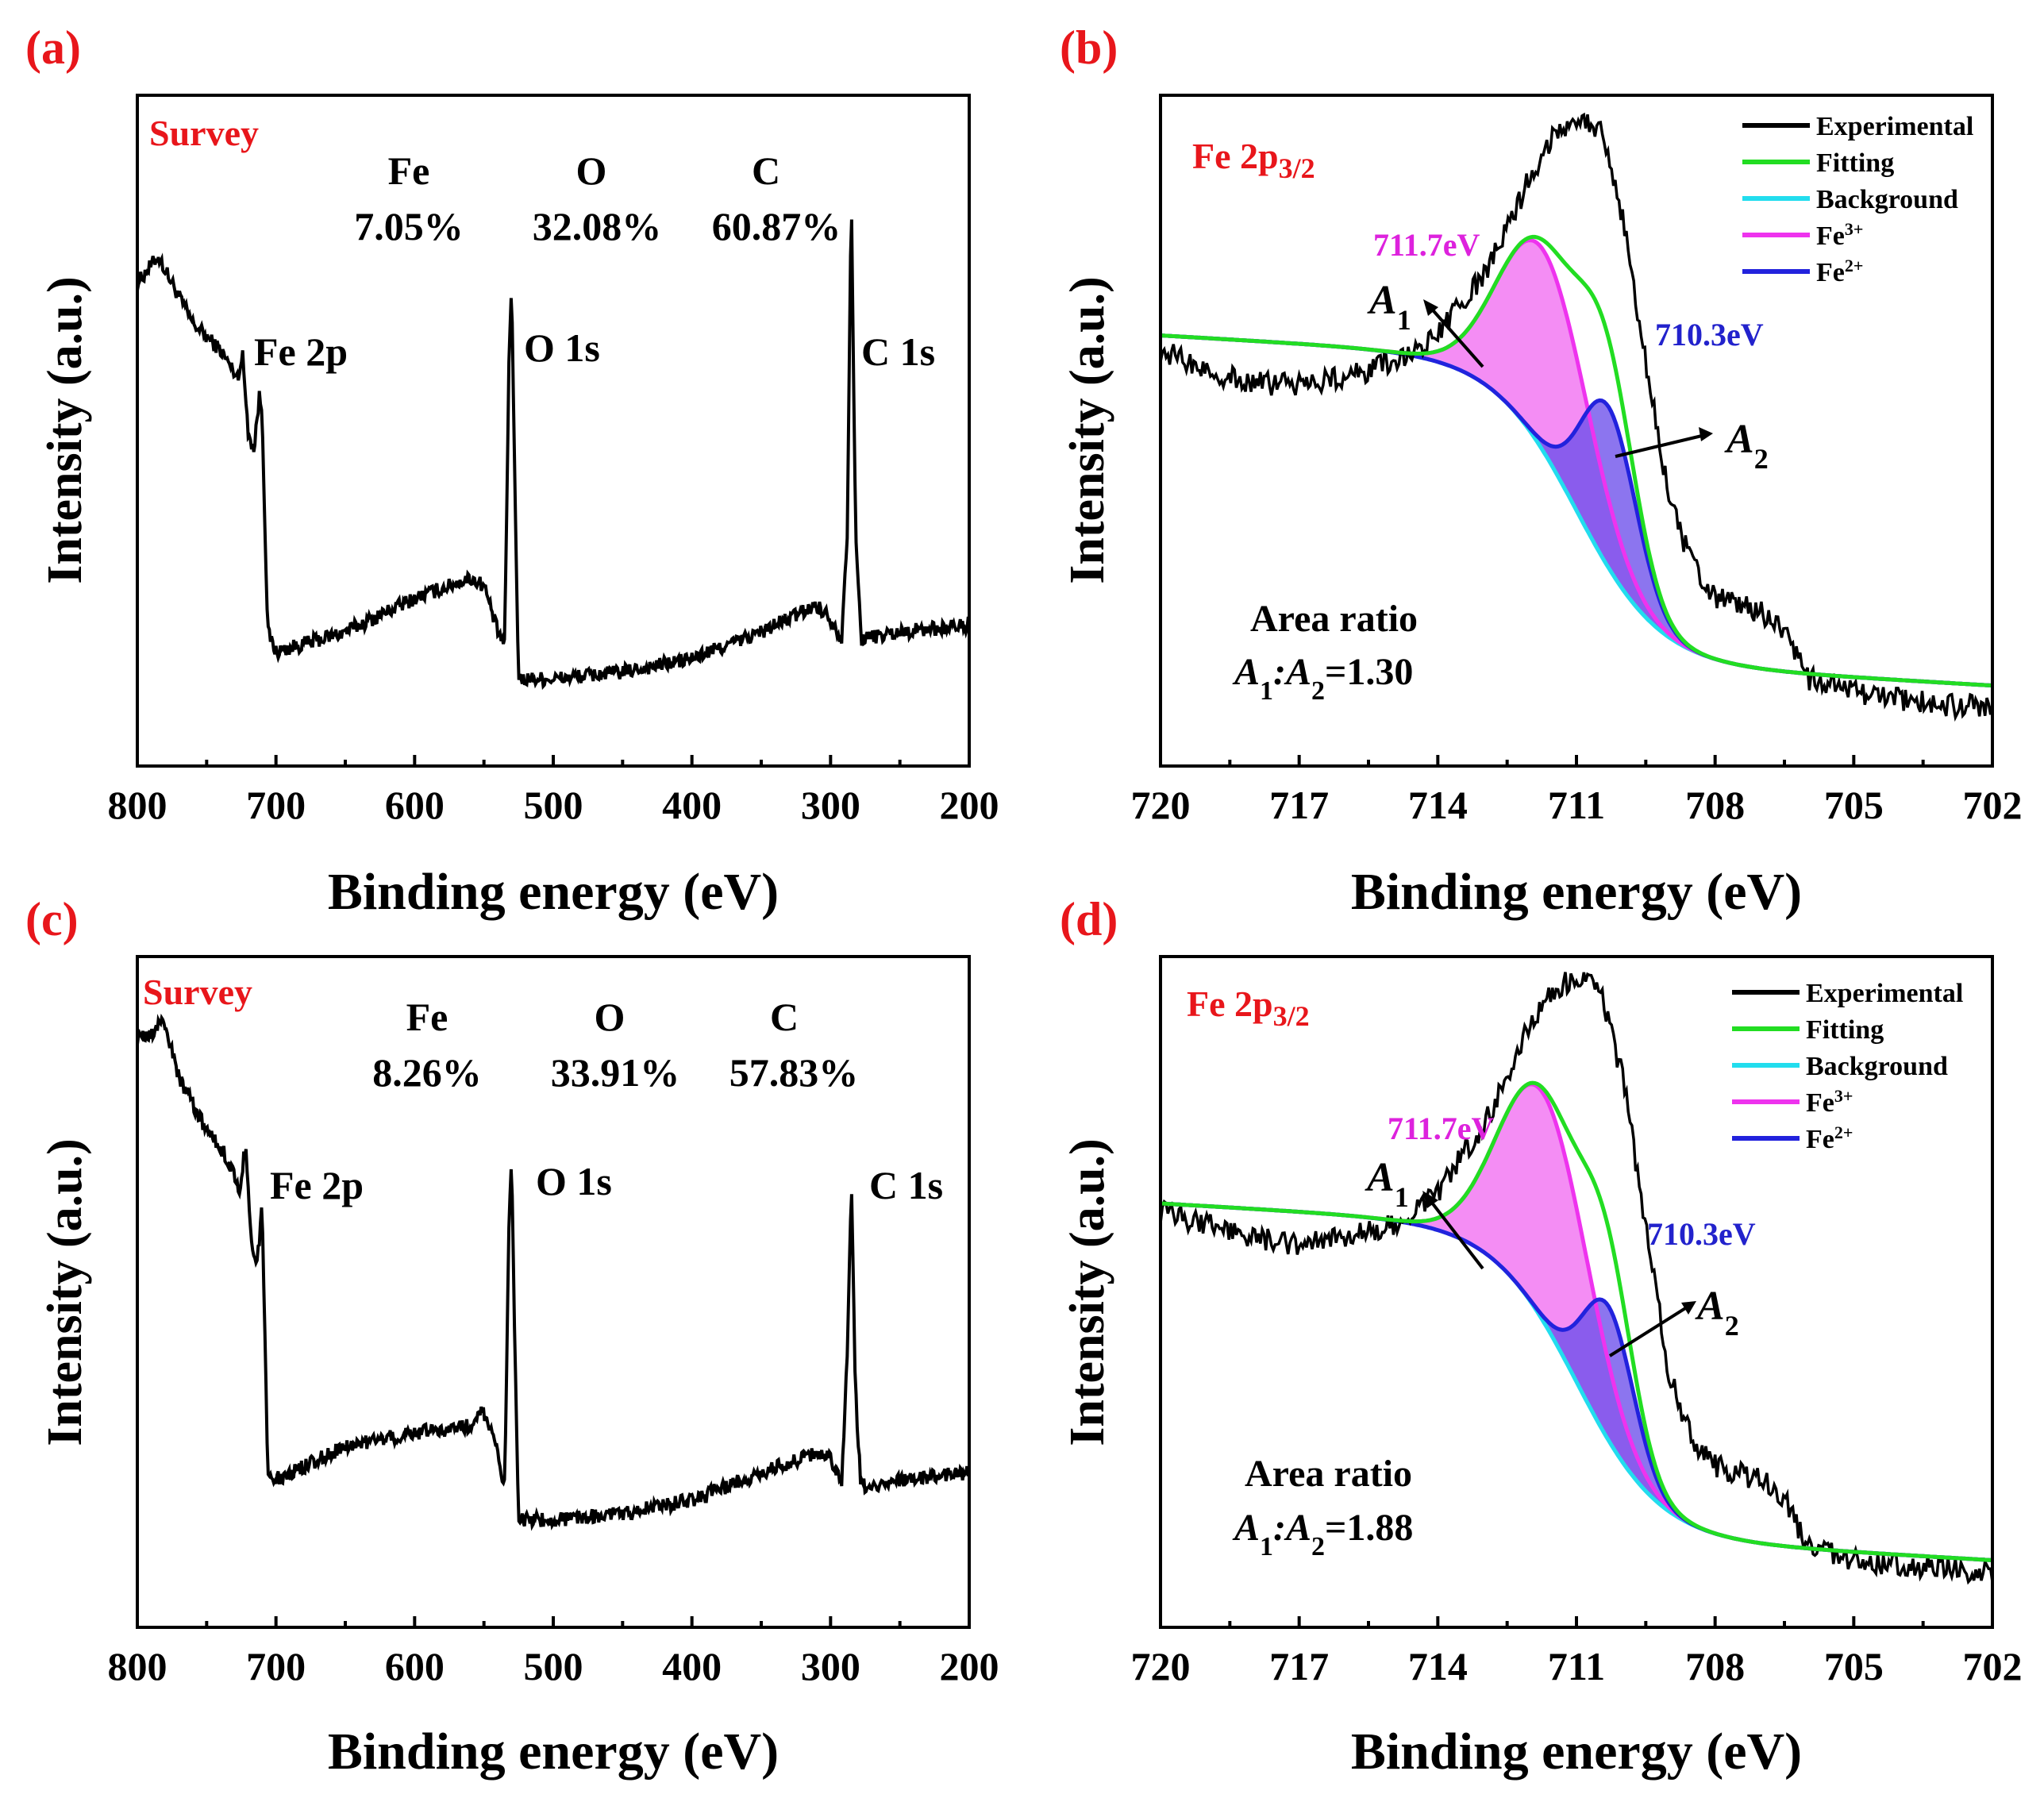  Describe the element at coordinates (409, 226) in the screenshot. I see `percent-fe: 7.05%` at that location.